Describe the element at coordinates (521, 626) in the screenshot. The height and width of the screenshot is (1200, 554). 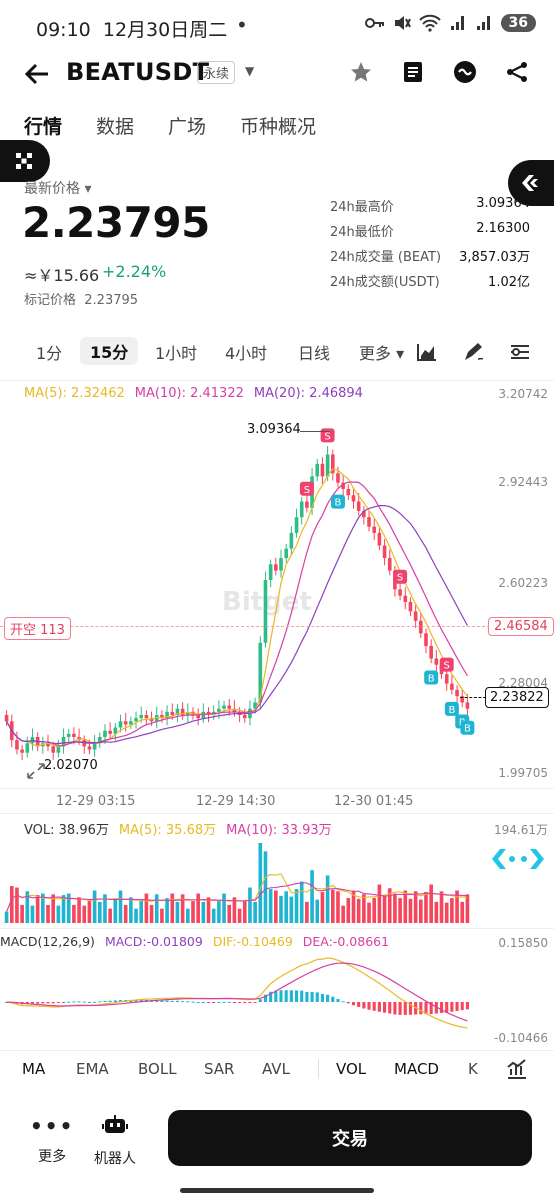
I see `position-price-tag: 2.46584` at that location.